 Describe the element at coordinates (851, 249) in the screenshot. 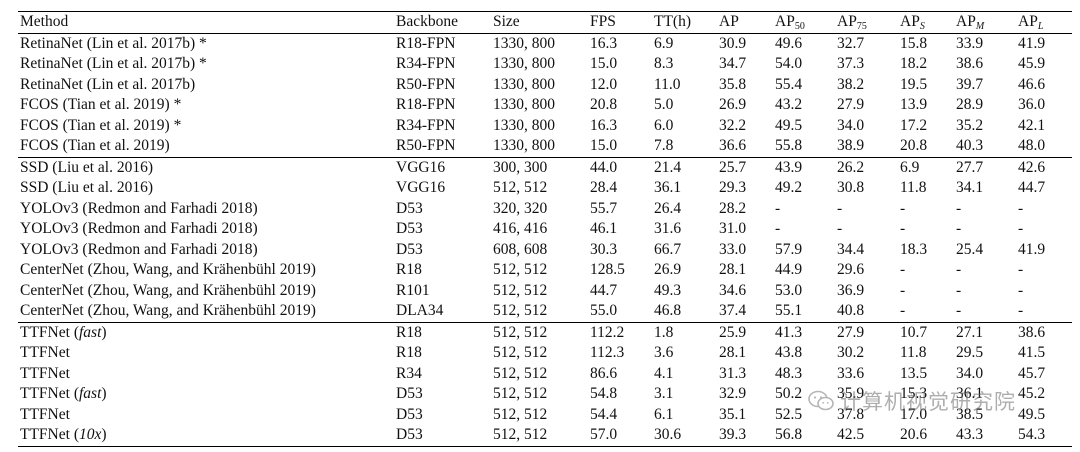

I see `cell-ap75: 34.4` at that location.